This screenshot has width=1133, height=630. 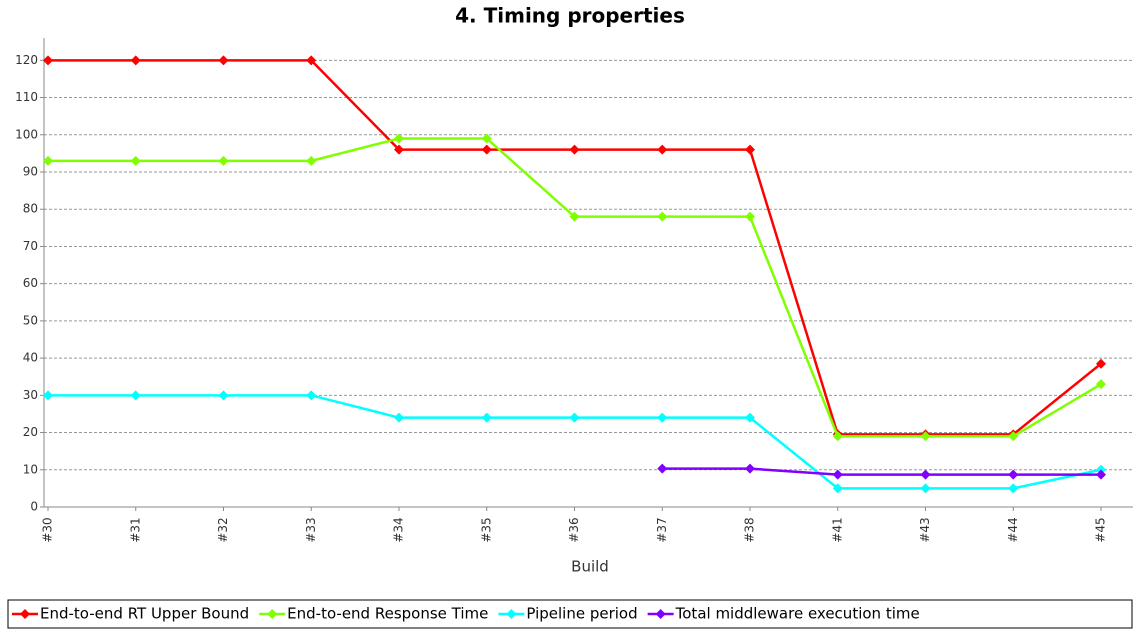 I want to click on x-tick-label: #31, so click(x=135, y=529).